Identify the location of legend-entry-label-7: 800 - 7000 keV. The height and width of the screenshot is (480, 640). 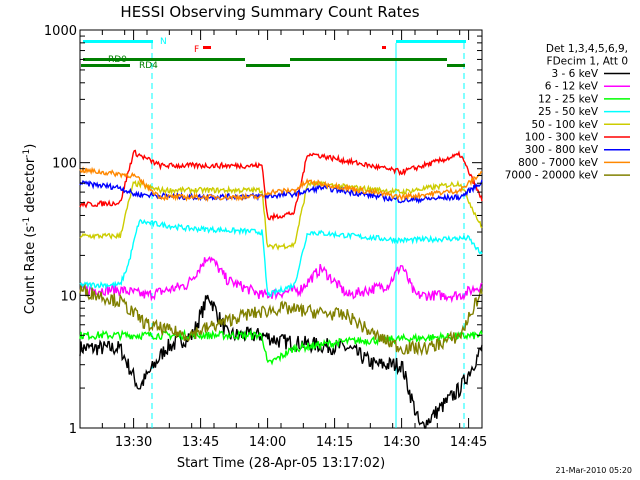
(558, 163).